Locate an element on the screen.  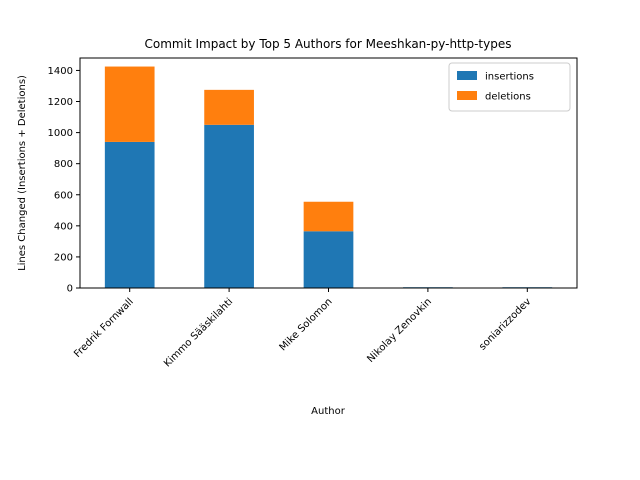
y-tick-label-2: 400 is located at coordinates (63, 226).